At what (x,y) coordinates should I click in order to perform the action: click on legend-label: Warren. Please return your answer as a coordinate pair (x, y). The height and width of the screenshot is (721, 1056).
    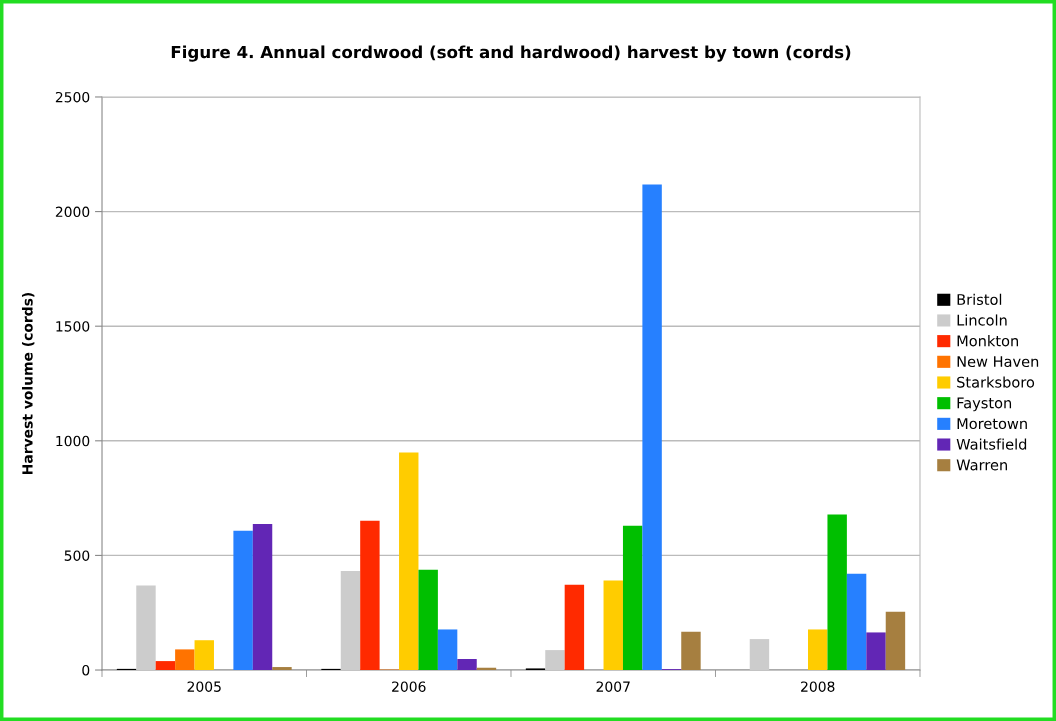
    Looking at the image, I should click on (981, 465).